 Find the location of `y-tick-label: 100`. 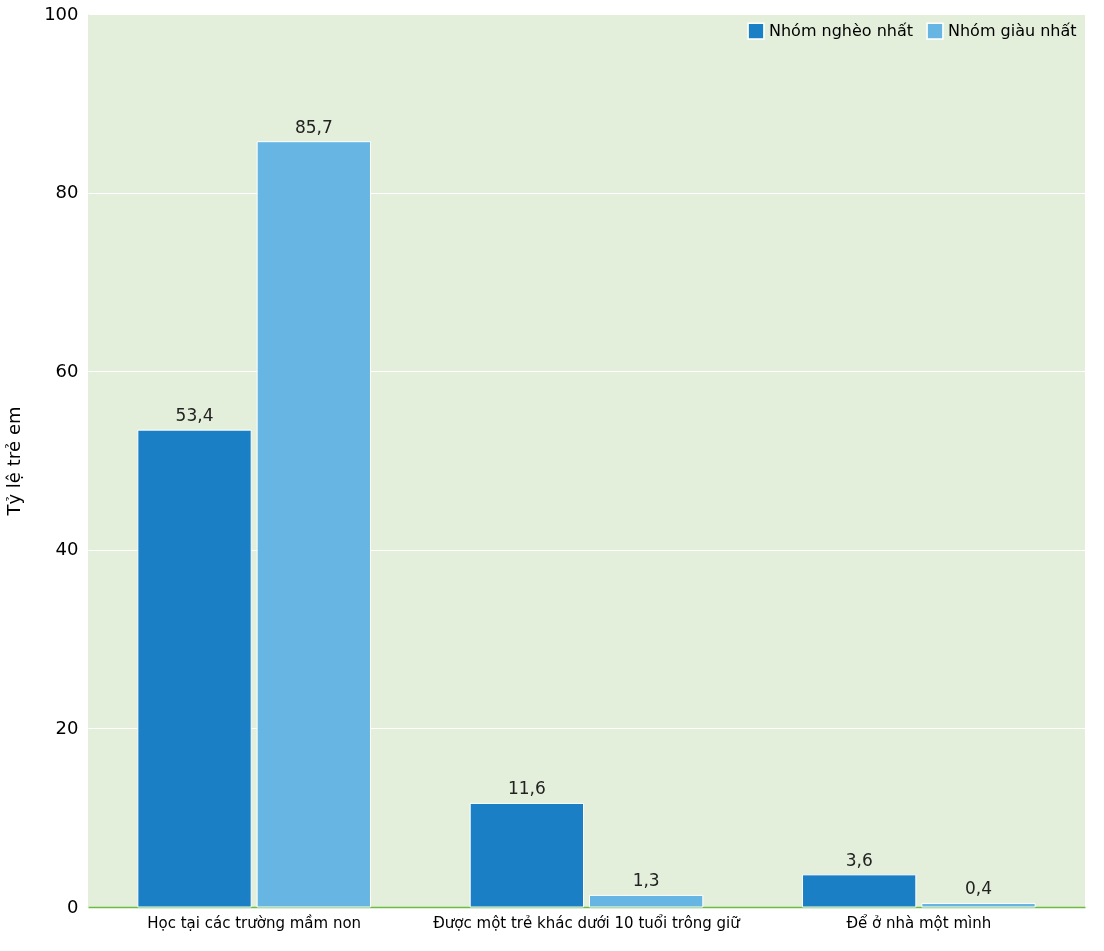

y-tick-label: 100 is located at coordinates (61, 13).